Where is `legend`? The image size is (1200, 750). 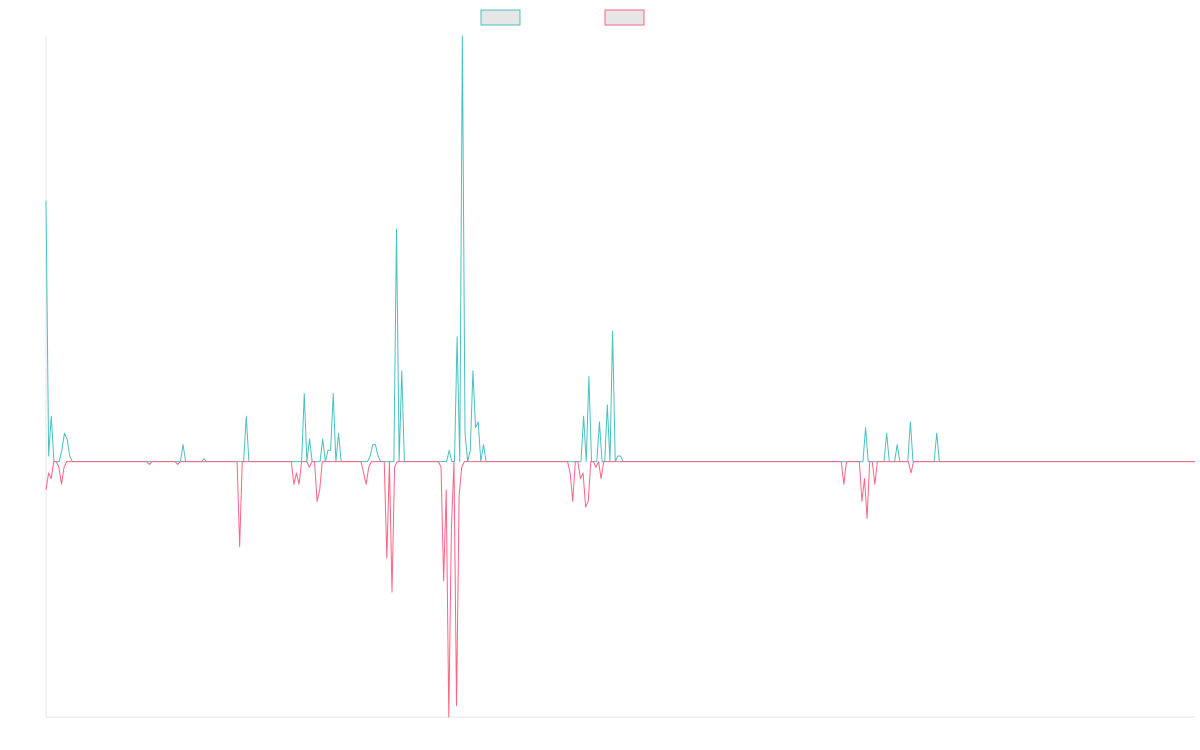
legend is located at coordinates (562, 17).